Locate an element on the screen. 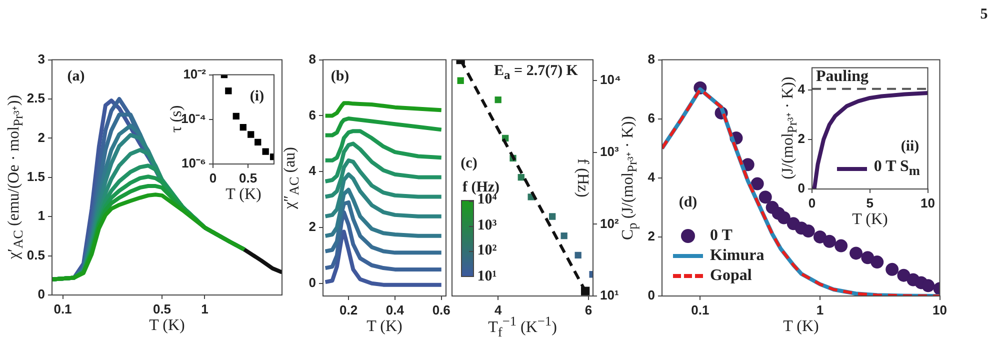  y-axis-title: f (Hz) is located at coordinates (582, 177).